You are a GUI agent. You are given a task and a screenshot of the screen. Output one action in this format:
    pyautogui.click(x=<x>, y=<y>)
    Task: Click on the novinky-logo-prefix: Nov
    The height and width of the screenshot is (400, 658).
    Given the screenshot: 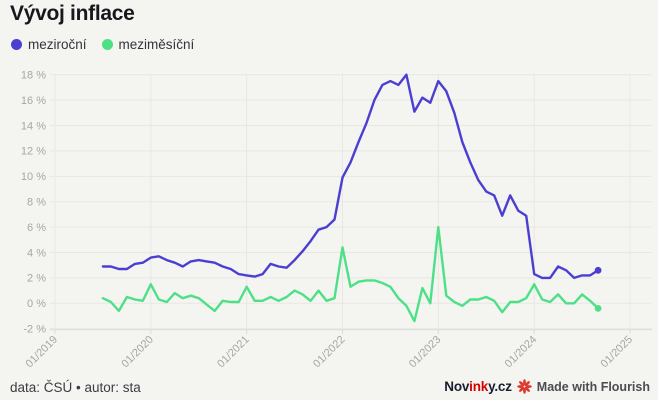 What is the action you would take?
    pyautogui.click(x=457, y=386)
    